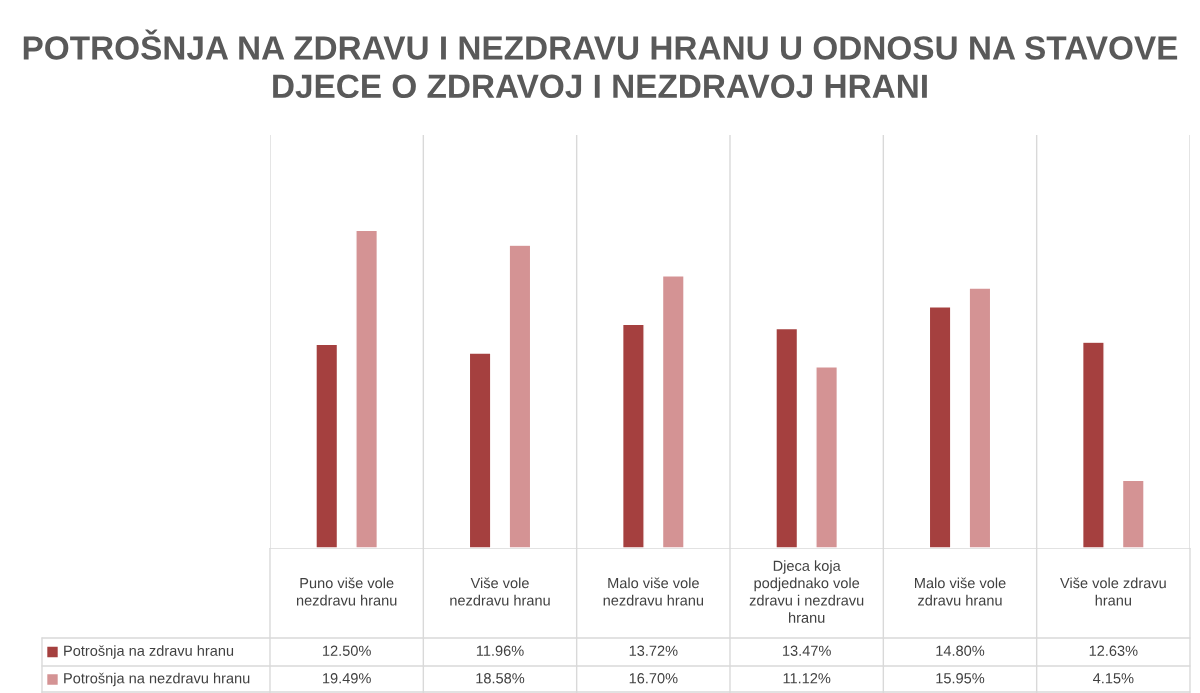 The width and height of the screenshot is (1200, 693). I want to click on x-tick-label: Više vole nezdravu hranu, so click(500, 591).